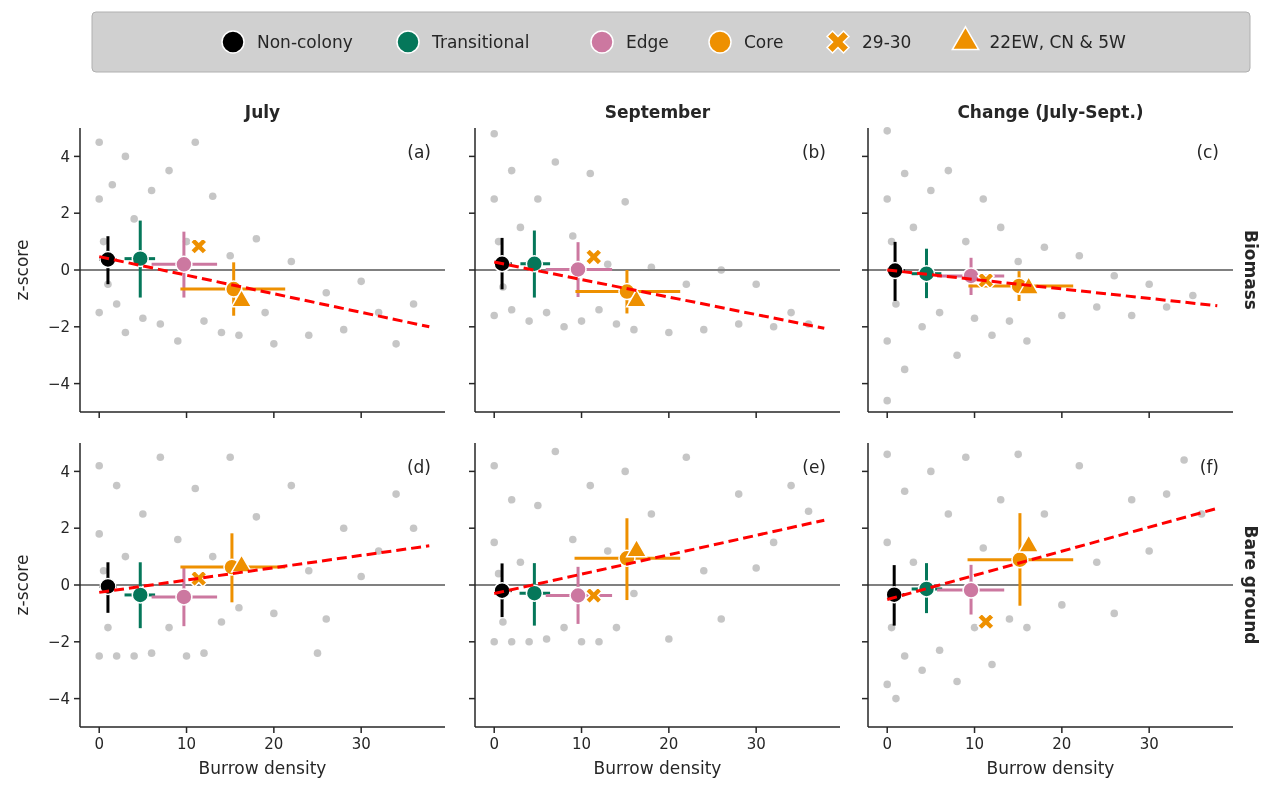  I want to click on annotation: (b), so click(813, 152).